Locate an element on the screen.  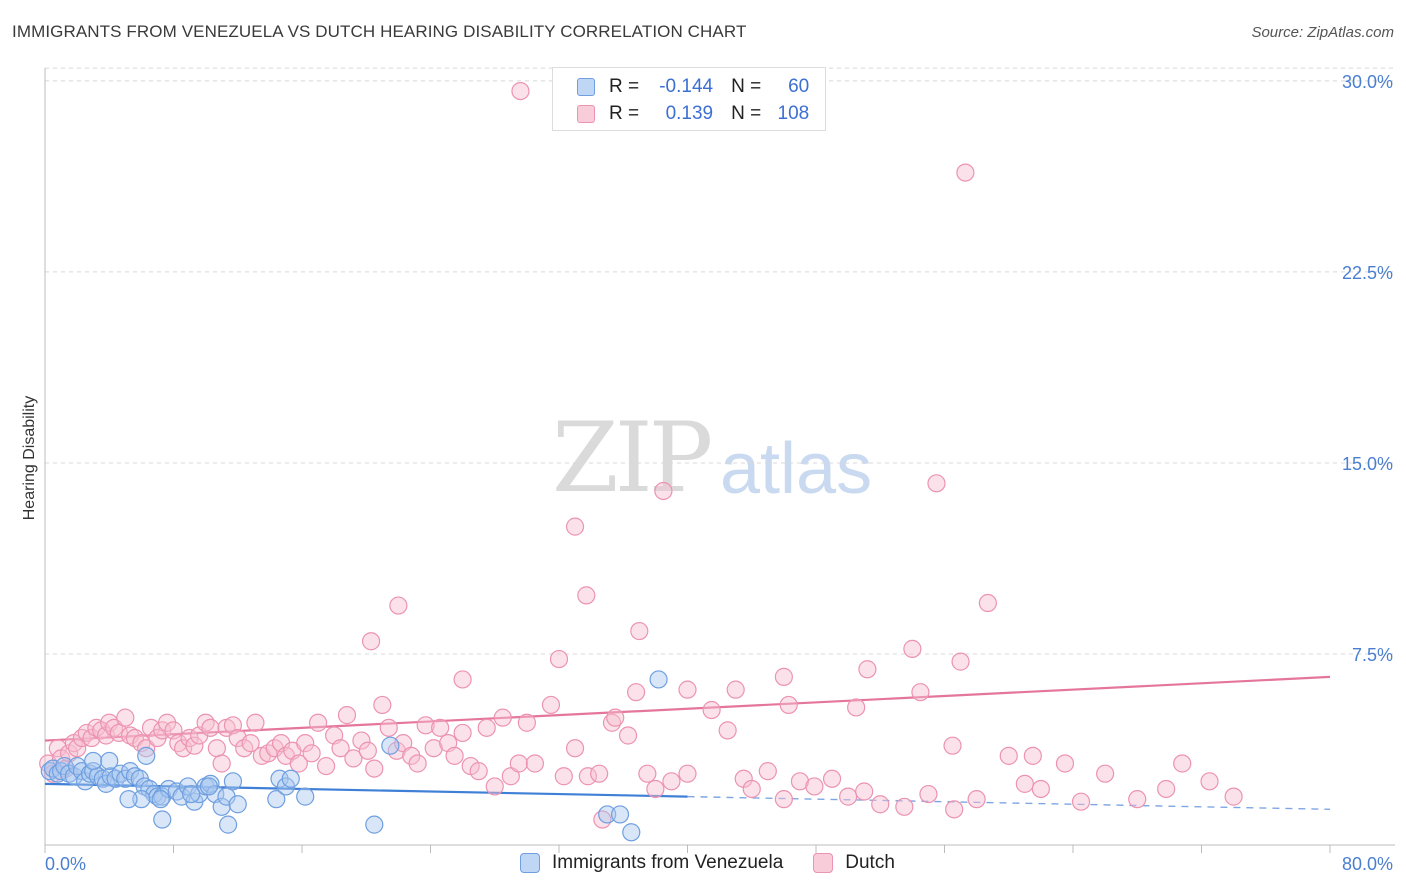
x-tick-label-min: 0.0% is located at coordinates (65, 864).